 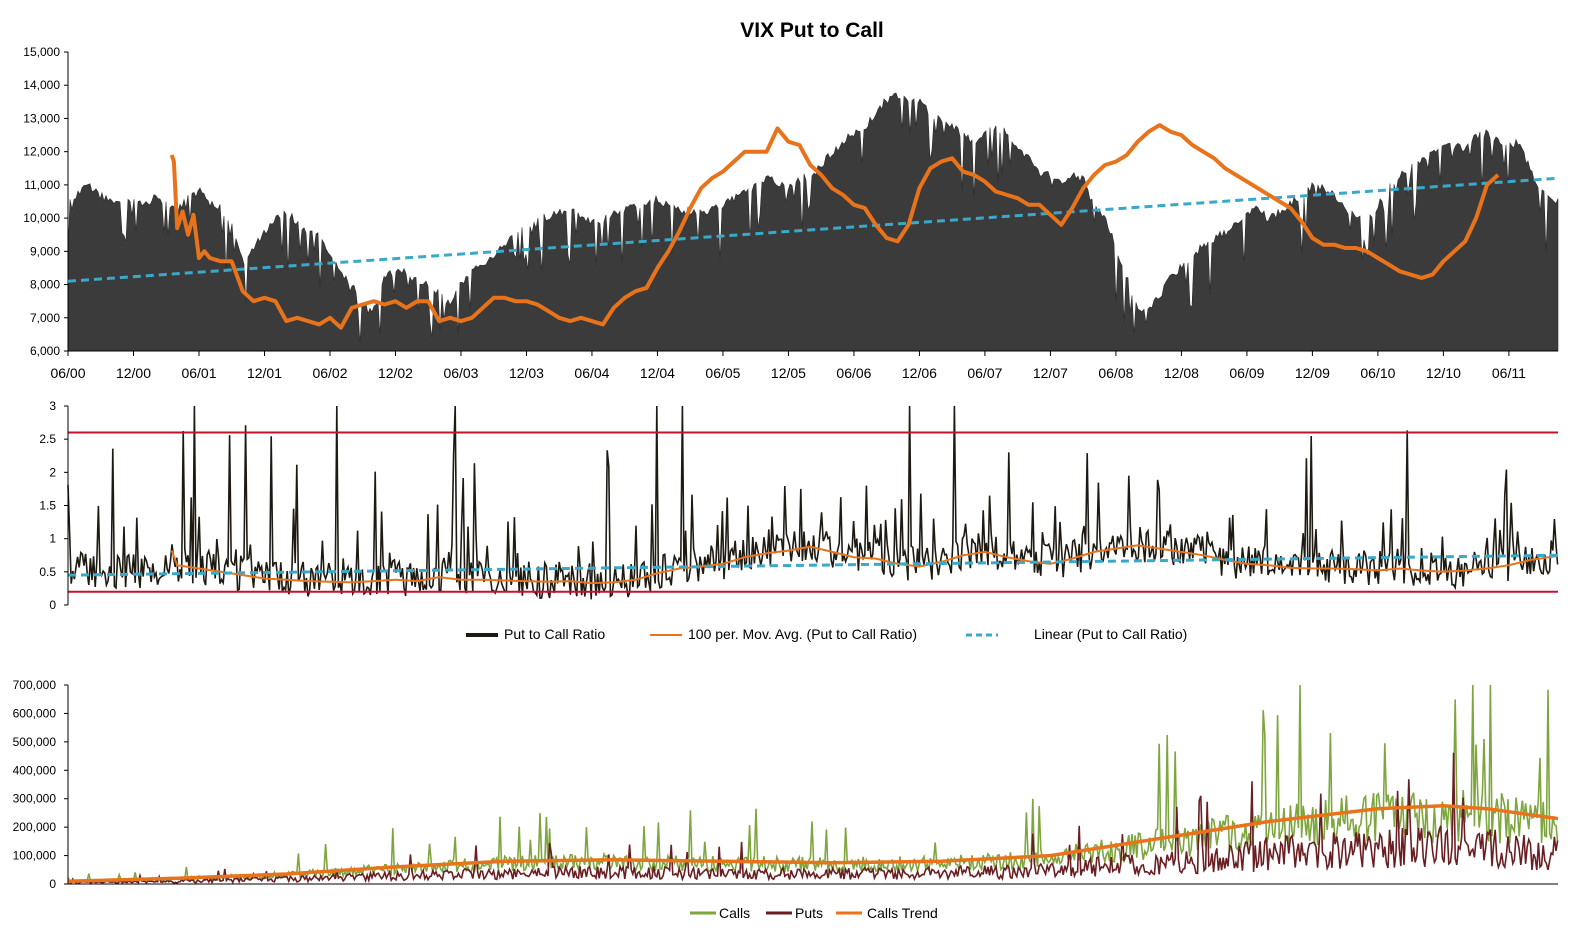 I want to click on y-tick-label: 12,000, so click(x=41, y=152).